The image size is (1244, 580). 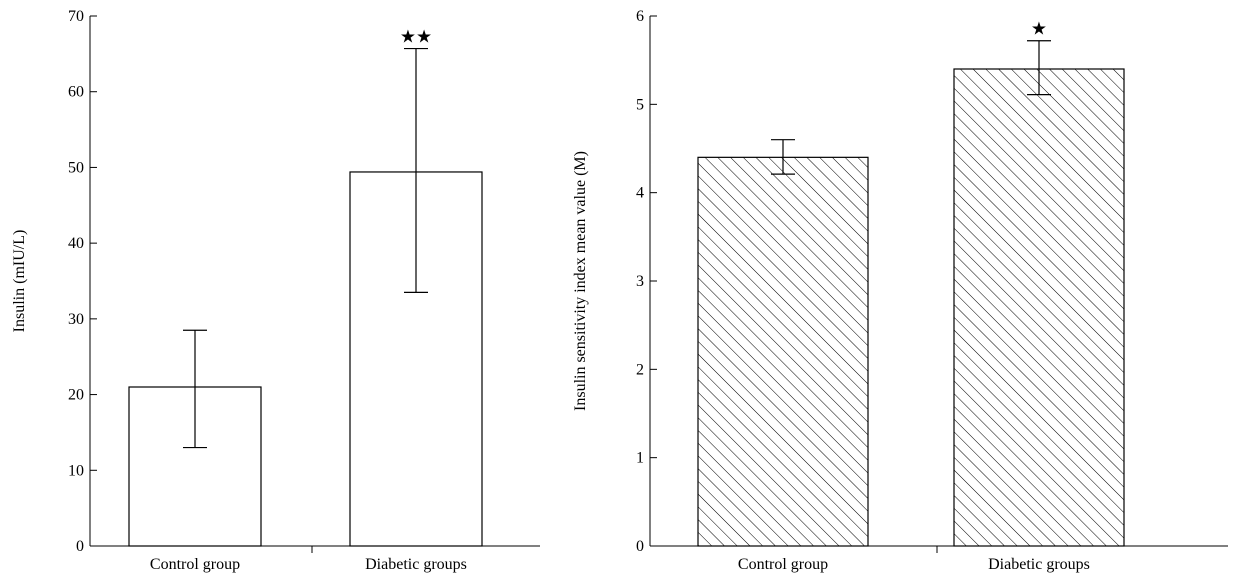 What do you see at coordinates (640, 104) in the screenshot?
I see `y-tick-label: 5` at bounding box center [640, 104].